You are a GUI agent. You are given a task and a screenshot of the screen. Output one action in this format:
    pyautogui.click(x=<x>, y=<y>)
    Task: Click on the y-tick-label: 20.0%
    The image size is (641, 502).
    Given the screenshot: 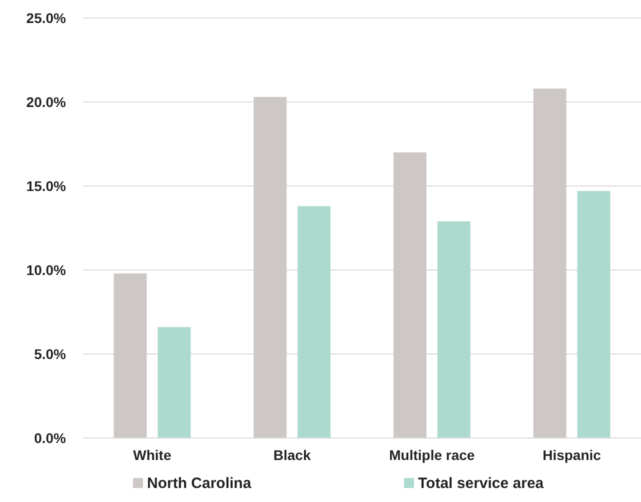 What is the action you would take?
    pyautogui.click(x=46, y=102)
    